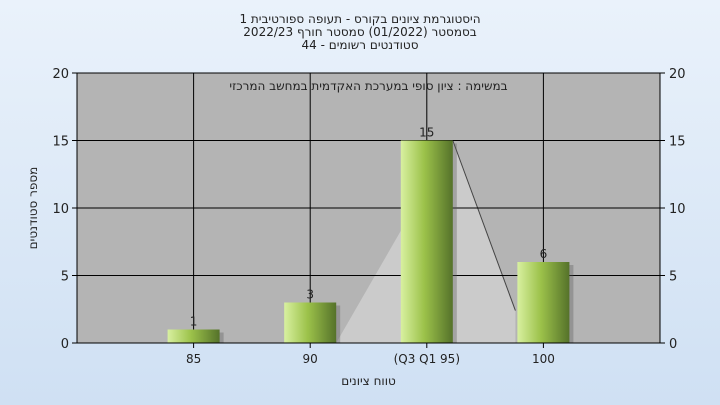  Describe the element at coordinates (65, 344) in the screenshot. I see `y-tick-label-left: 0` at that location.